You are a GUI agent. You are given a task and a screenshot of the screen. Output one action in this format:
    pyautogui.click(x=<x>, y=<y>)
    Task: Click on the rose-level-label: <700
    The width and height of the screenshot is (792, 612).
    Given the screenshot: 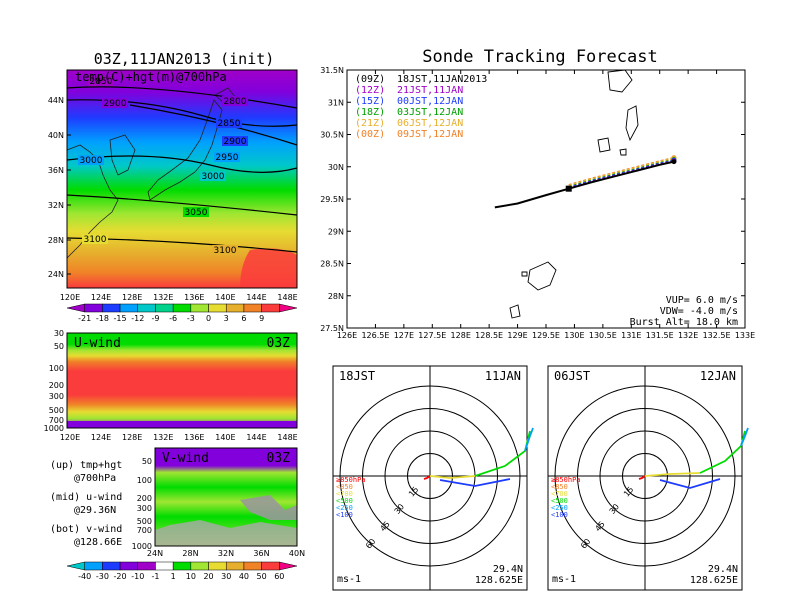 What is the action you would take?
    pyautogui.click(x=344, y=494)
    